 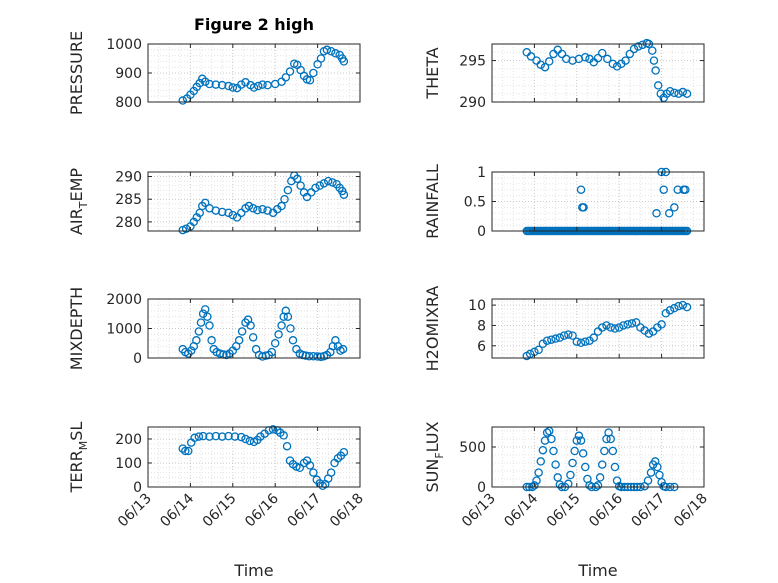 What do you see at coordinates (76, 328) in the screenshot?
I see `y-axis-label: MIXDEPTH` at bounding box center [76, 328].